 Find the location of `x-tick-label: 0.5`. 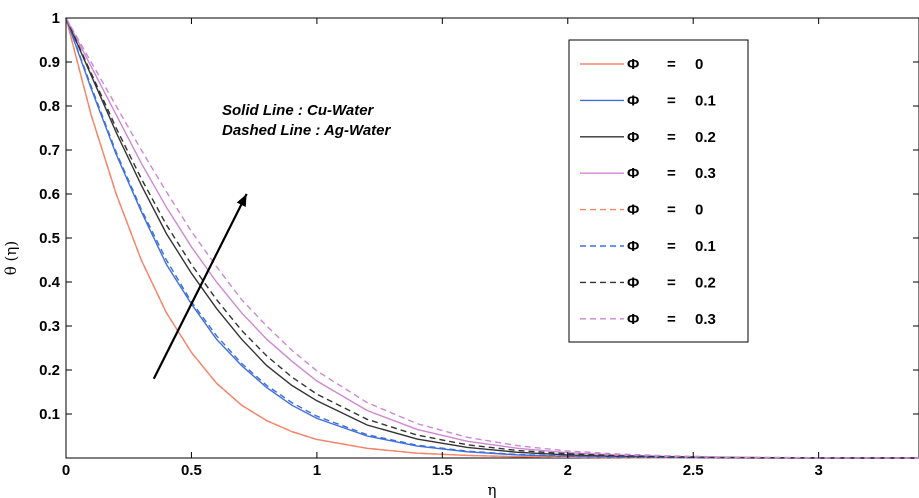

x-tick-label: 0.5 is located at coordinates (191, 470).